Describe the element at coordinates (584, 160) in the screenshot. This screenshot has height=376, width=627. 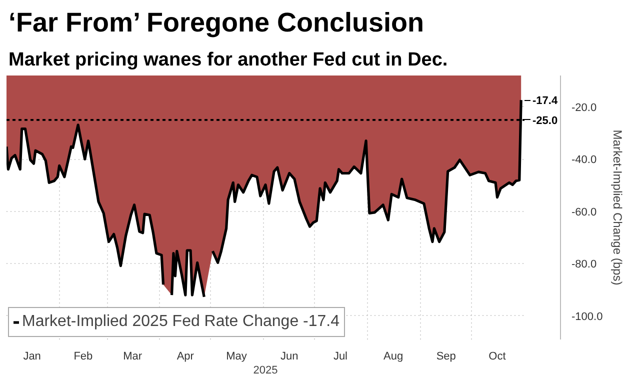
I see `y-tick-label: -40.0` at that location.